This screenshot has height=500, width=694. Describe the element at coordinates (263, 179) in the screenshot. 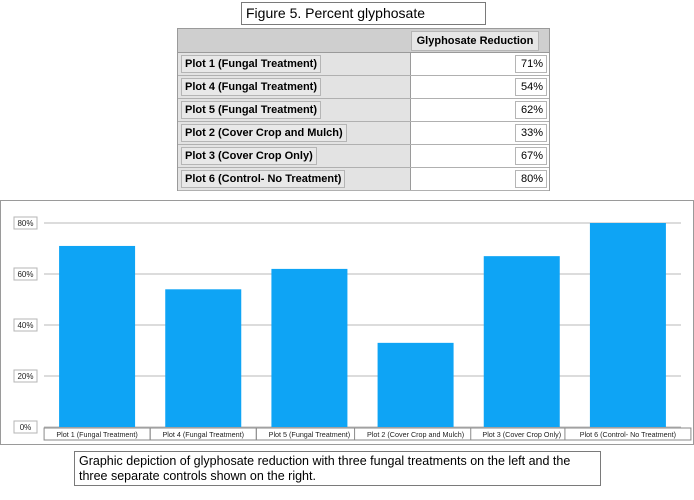

I see `row-label: Plot 6 (Control- No Treatment)` at that location.